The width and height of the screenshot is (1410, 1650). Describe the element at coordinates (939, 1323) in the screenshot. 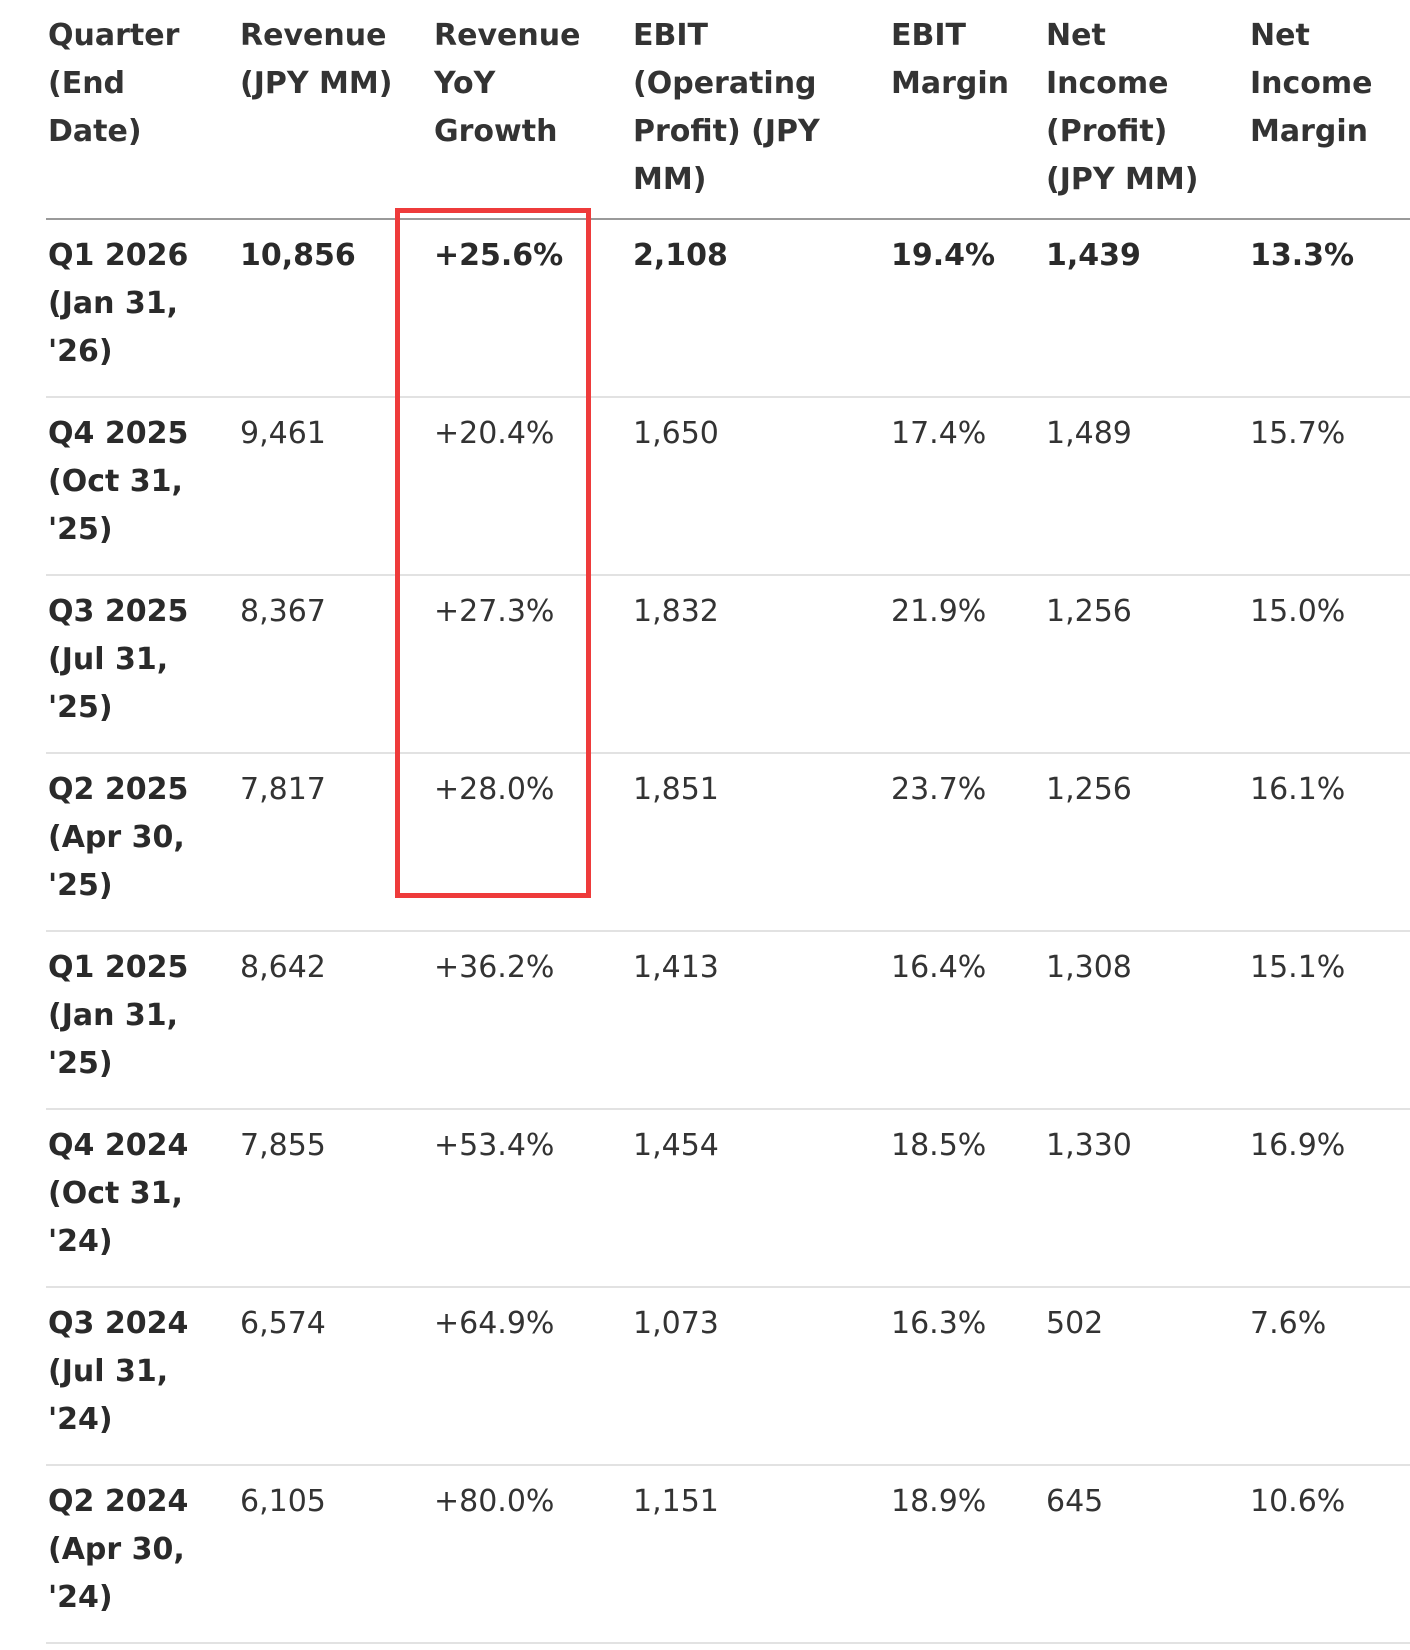

I see `cell-ebit-margin: 16.3%` at that location.